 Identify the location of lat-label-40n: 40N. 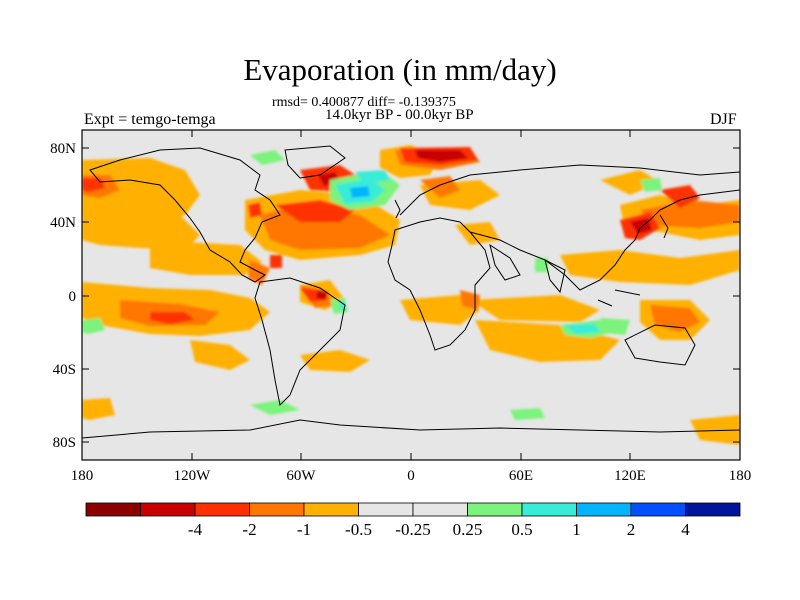
(63, 223).